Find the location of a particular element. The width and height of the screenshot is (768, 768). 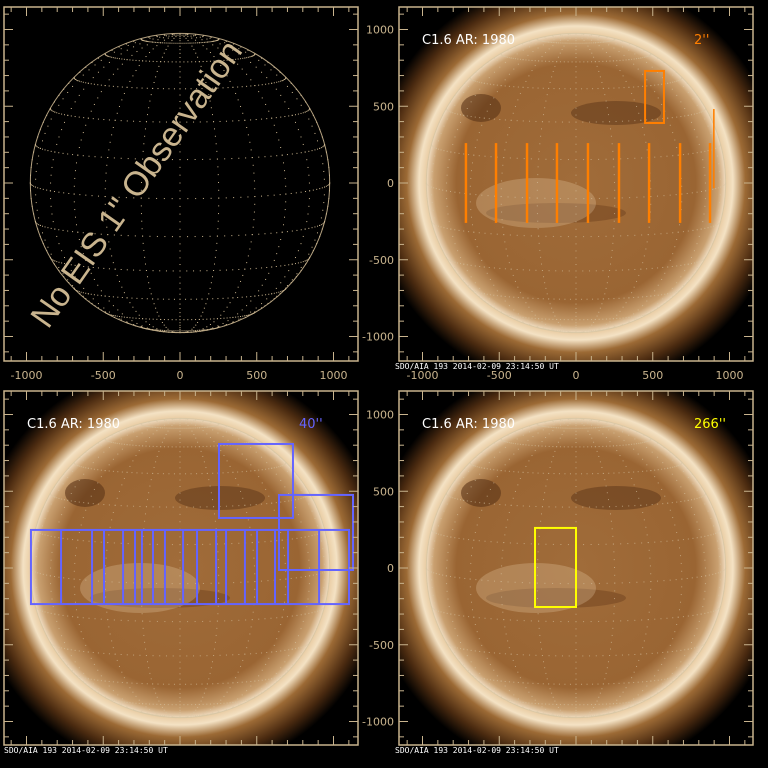

active-region is located at coordinates (140, 588).